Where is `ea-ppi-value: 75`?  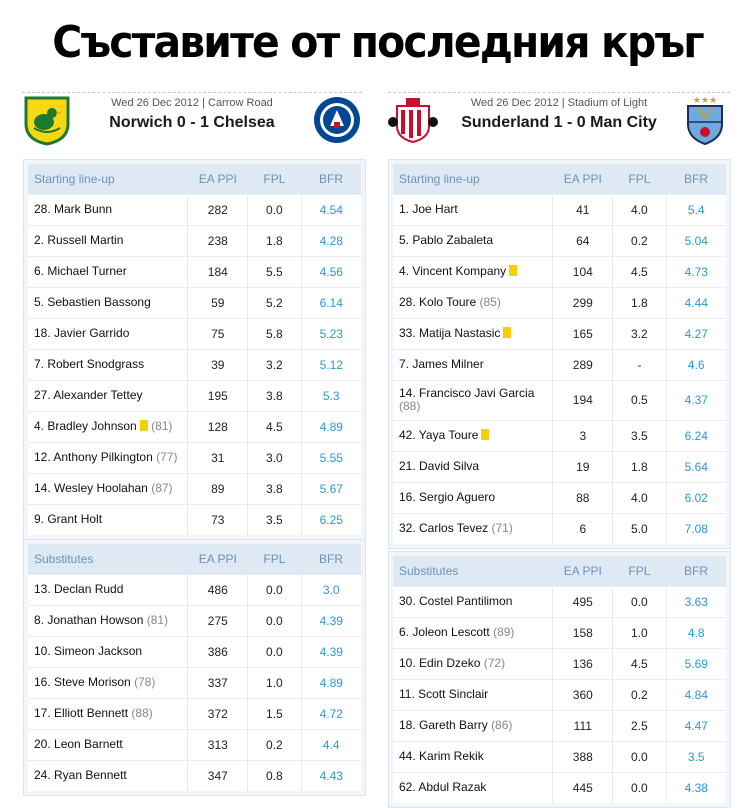 ea-ppi-value: 75 is located at coordinates (217, 333).